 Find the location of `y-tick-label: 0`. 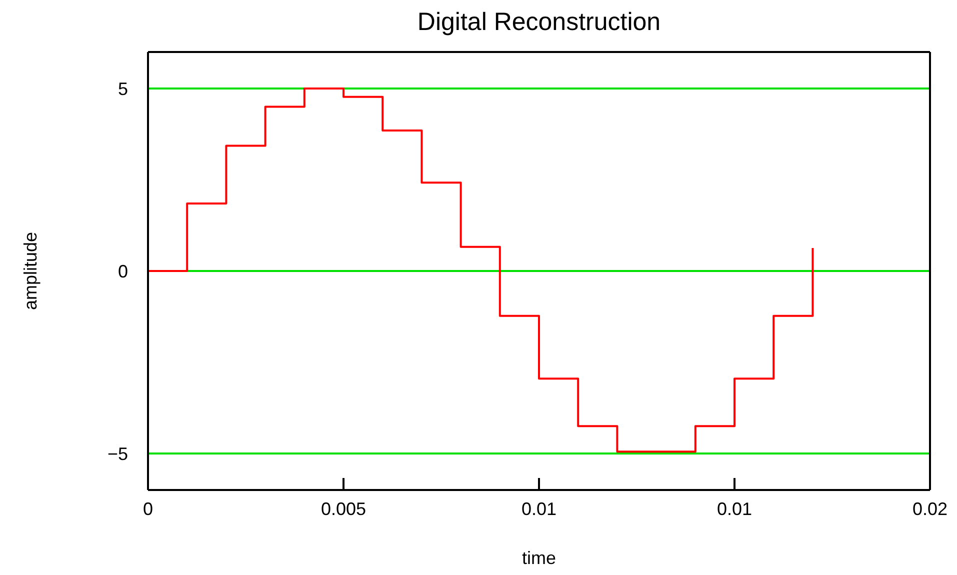

y-tick-label: 0 is located at coordinates (123, 271).